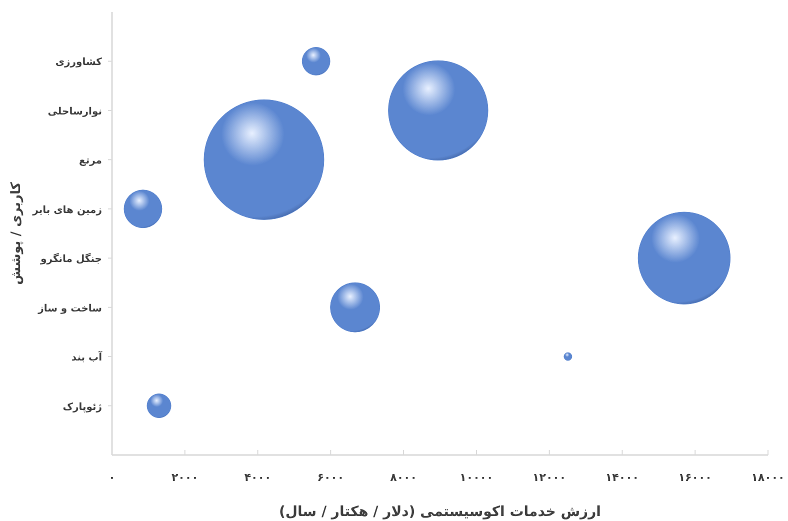 This screenshot has width=788, height=521. What do you see at coordinates (184, 477) in the screenshot?
I see `x-tick-label: ۲۰۰۰` at bounding box center [184, 477].